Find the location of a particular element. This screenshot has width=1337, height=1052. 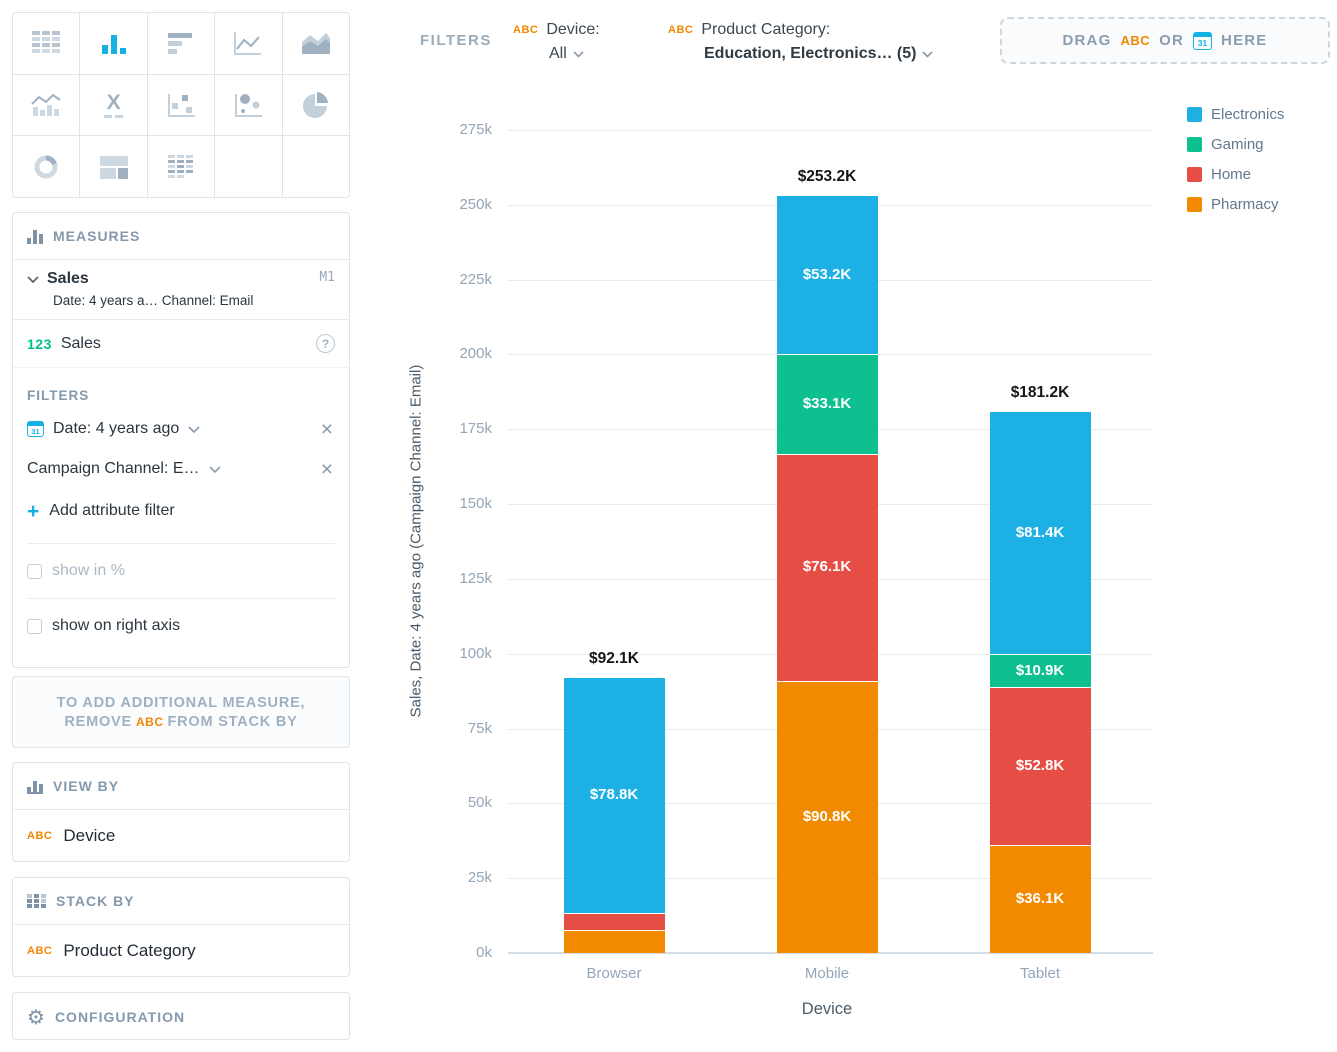

legend-item-pharmacy: Pharmacy is located at coordinates (1235, 204).